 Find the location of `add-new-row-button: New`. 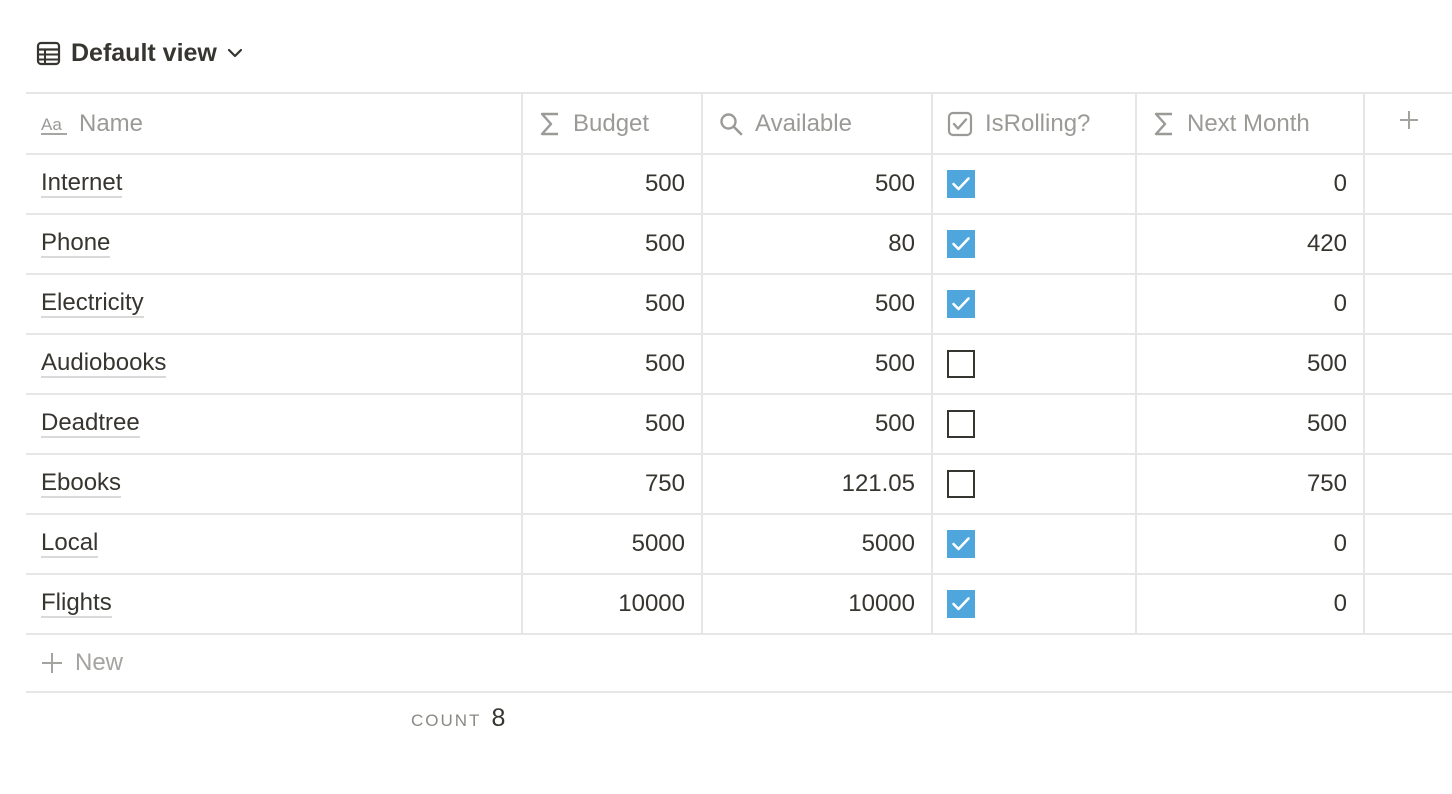

add-new-row-button: New is located at coordinates (739, 664).